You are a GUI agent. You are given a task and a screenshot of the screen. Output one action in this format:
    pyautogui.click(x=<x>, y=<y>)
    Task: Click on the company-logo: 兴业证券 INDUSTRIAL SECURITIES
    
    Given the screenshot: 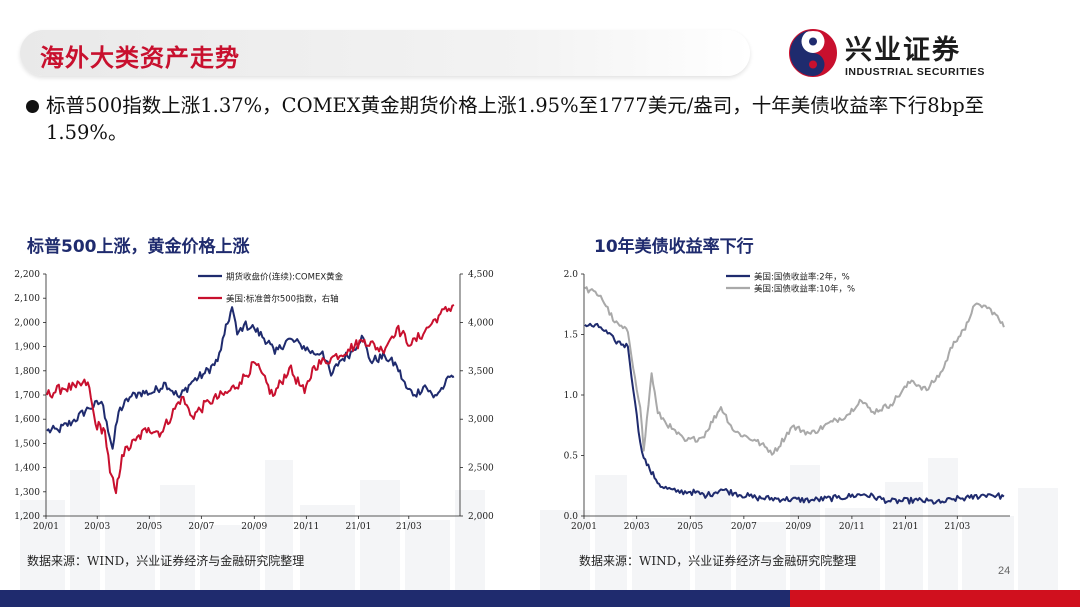 What is the action you would take?
    pyautogui.click(x=895, y=52)
    